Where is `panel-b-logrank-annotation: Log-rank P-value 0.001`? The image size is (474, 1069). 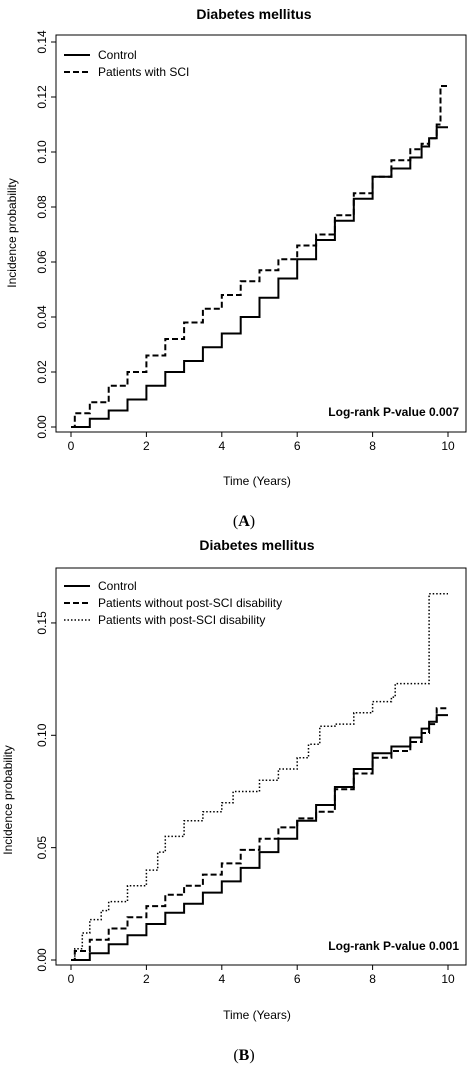
panel-b-logrank-annotation: Log-rank P-value 0.001 is located at coordinates (393, 946).